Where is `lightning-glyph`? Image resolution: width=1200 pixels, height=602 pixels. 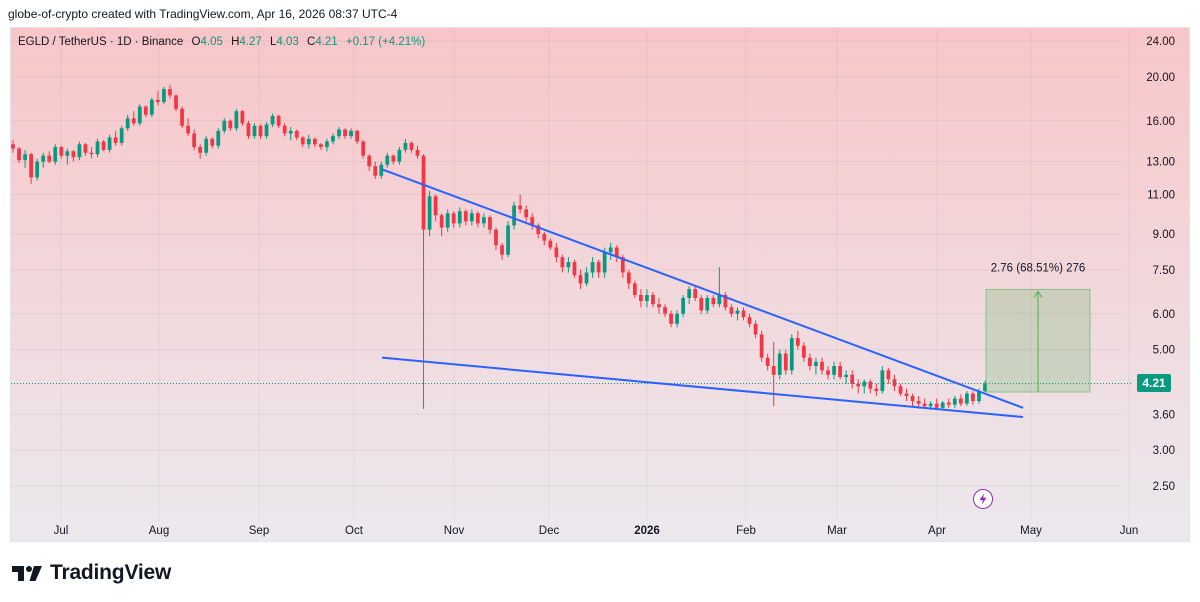
lightning-glyph is located at coordinates (983, 499).